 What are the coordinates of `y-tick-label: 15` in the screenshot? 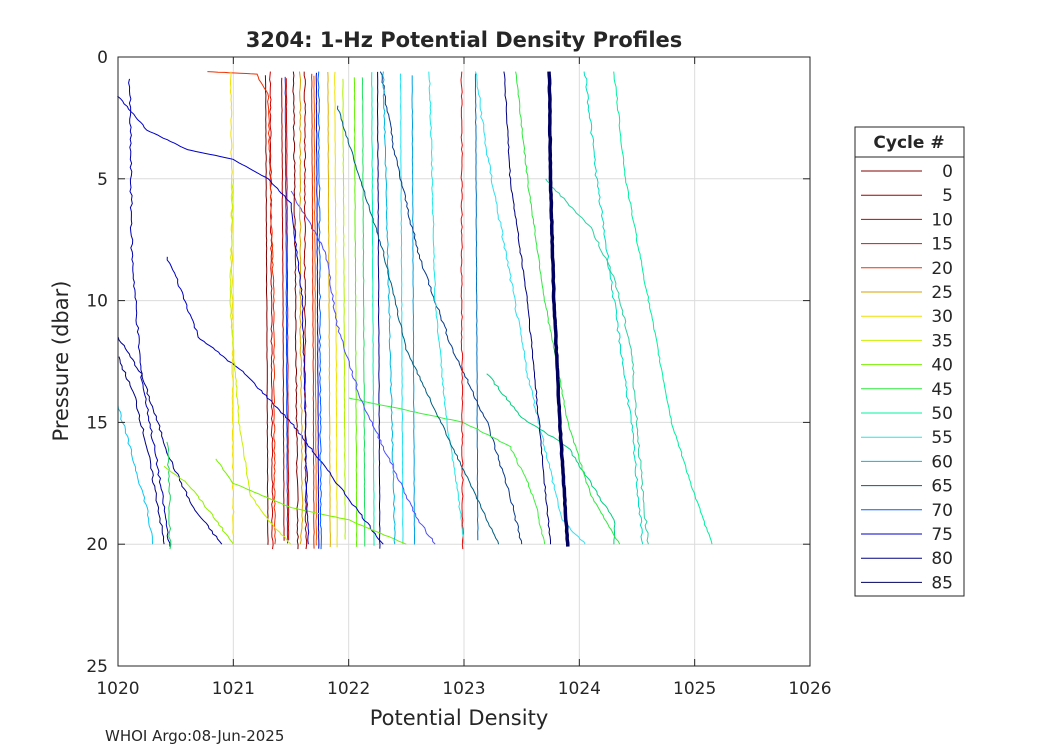 It's located at (97, 423).